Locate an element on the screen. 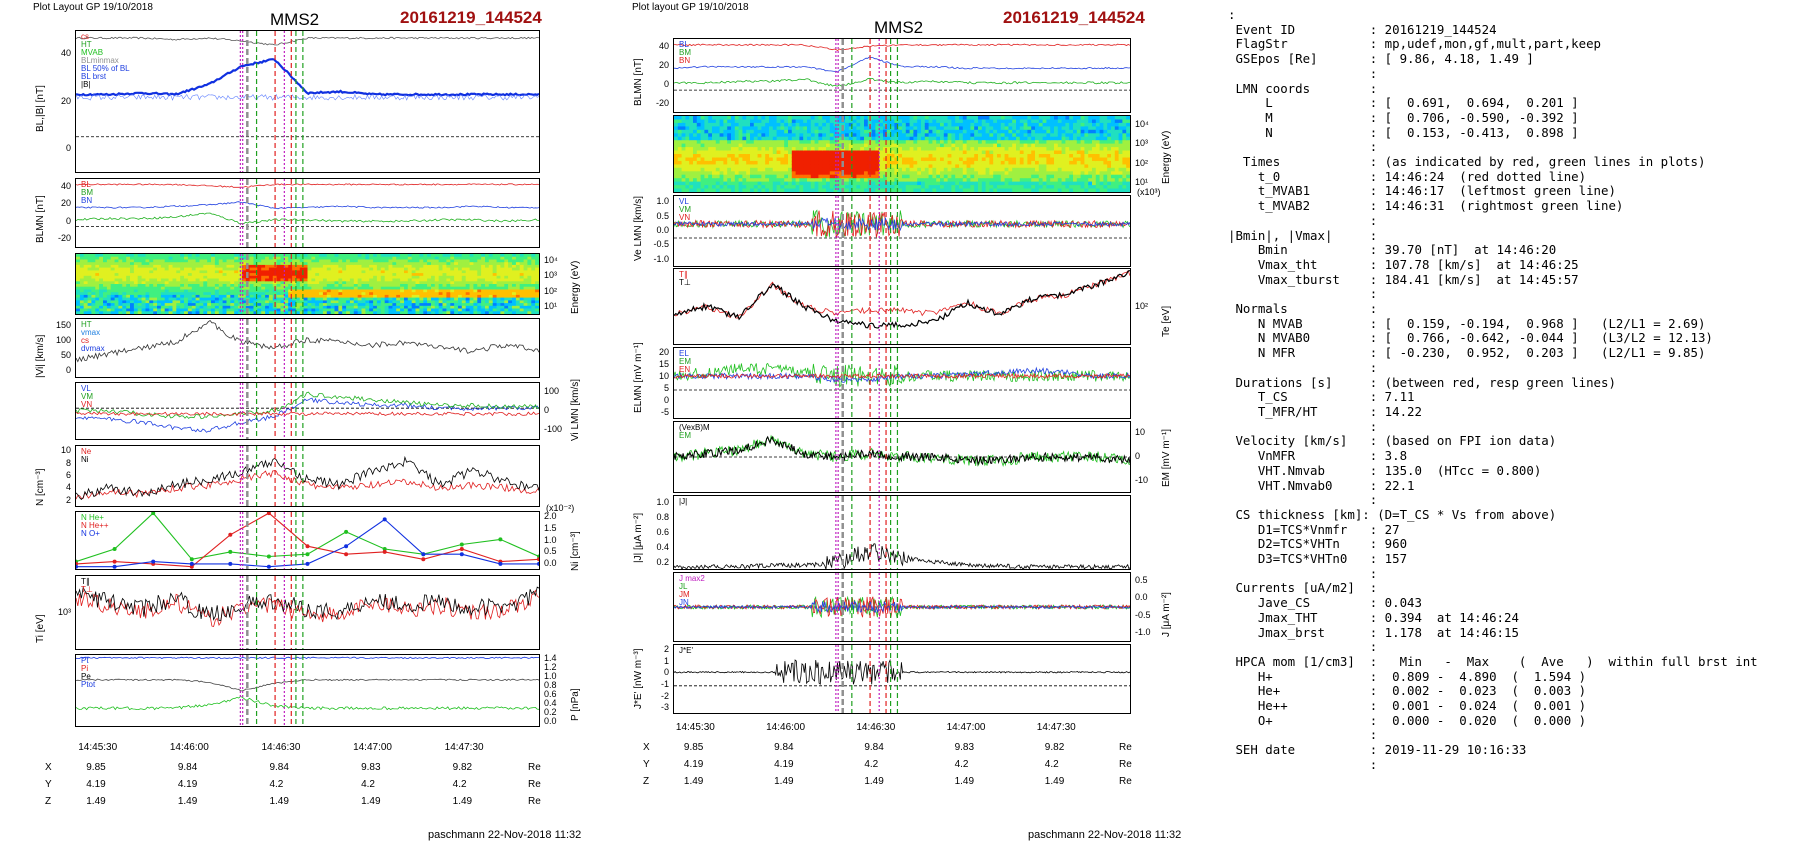 Image resolution: width=1804 pixels, height=841 pixels. plot-area is located at coordinates (307, 476).